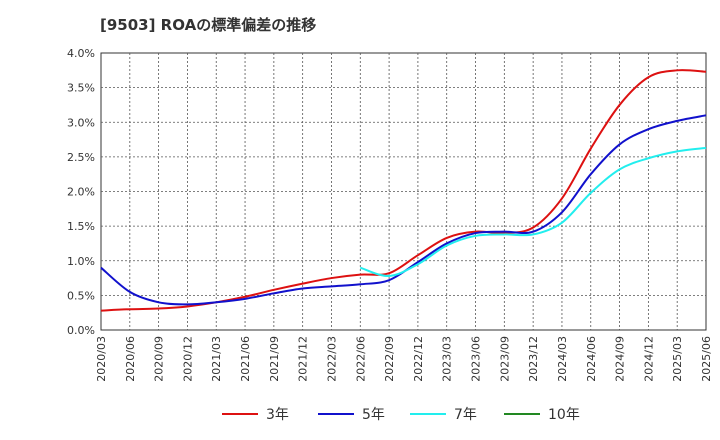 The width and height of the screenshot is (720, 440). Describe the element at coordinates (274, 359) in the screenshot. I see `x-tick-label: 2021/09` at that location.